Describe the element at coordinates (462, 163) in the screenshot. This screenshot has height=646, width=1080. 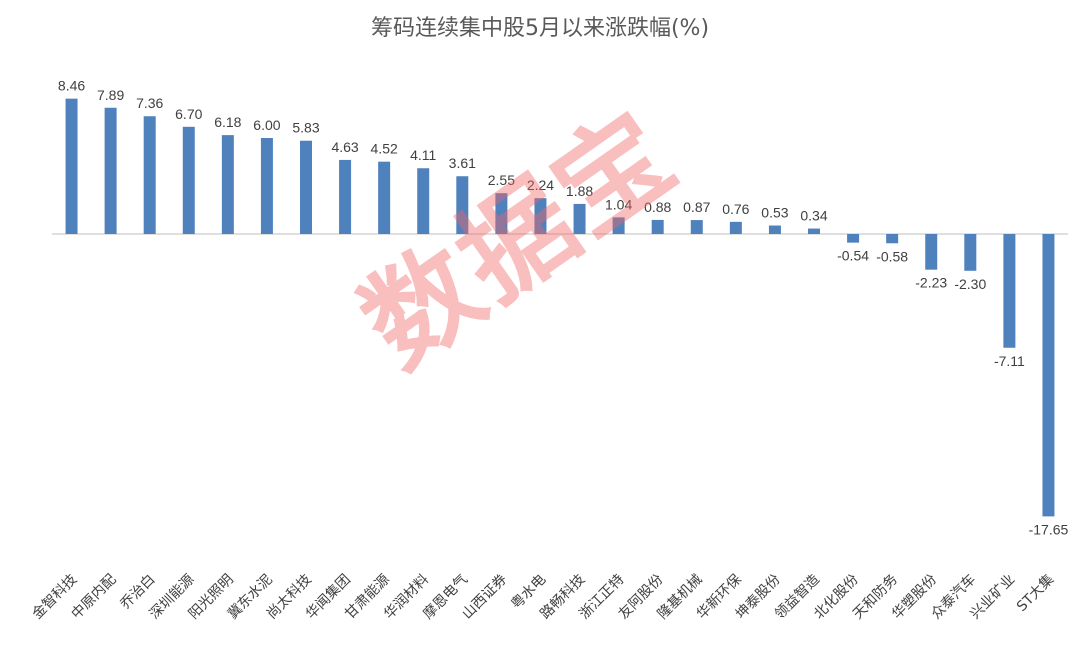
I see `value-label-11: 3.61` at that location.